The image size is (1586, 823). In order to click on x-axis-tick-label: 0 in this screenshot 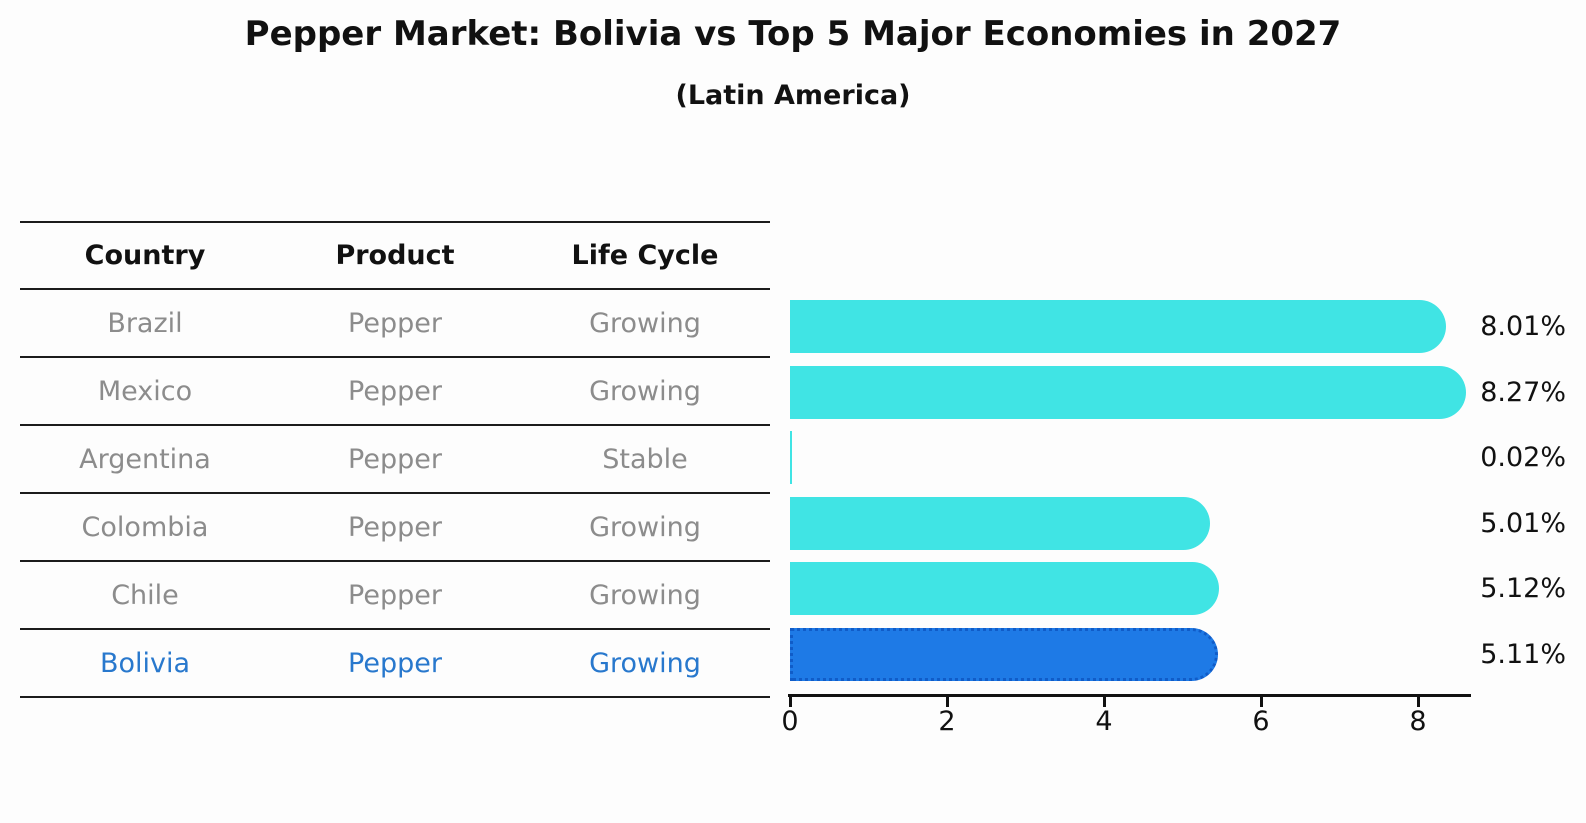, I will do `click(790, 721)`.